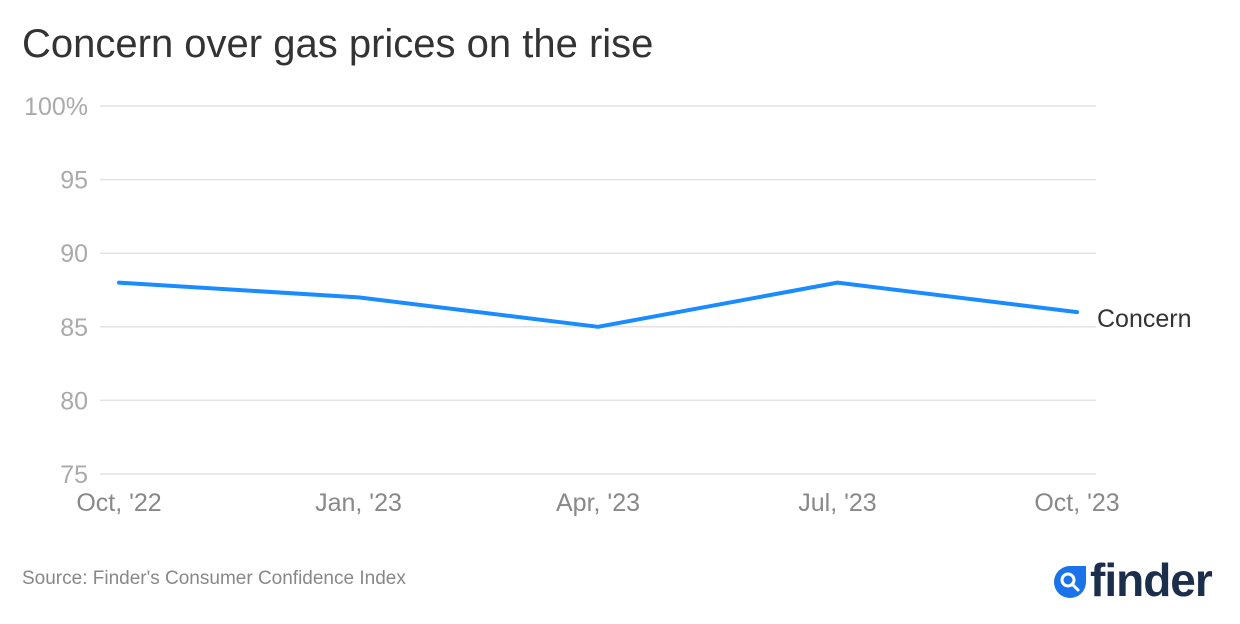  I want to click on finder-logo: finder, so click(1134, 580).